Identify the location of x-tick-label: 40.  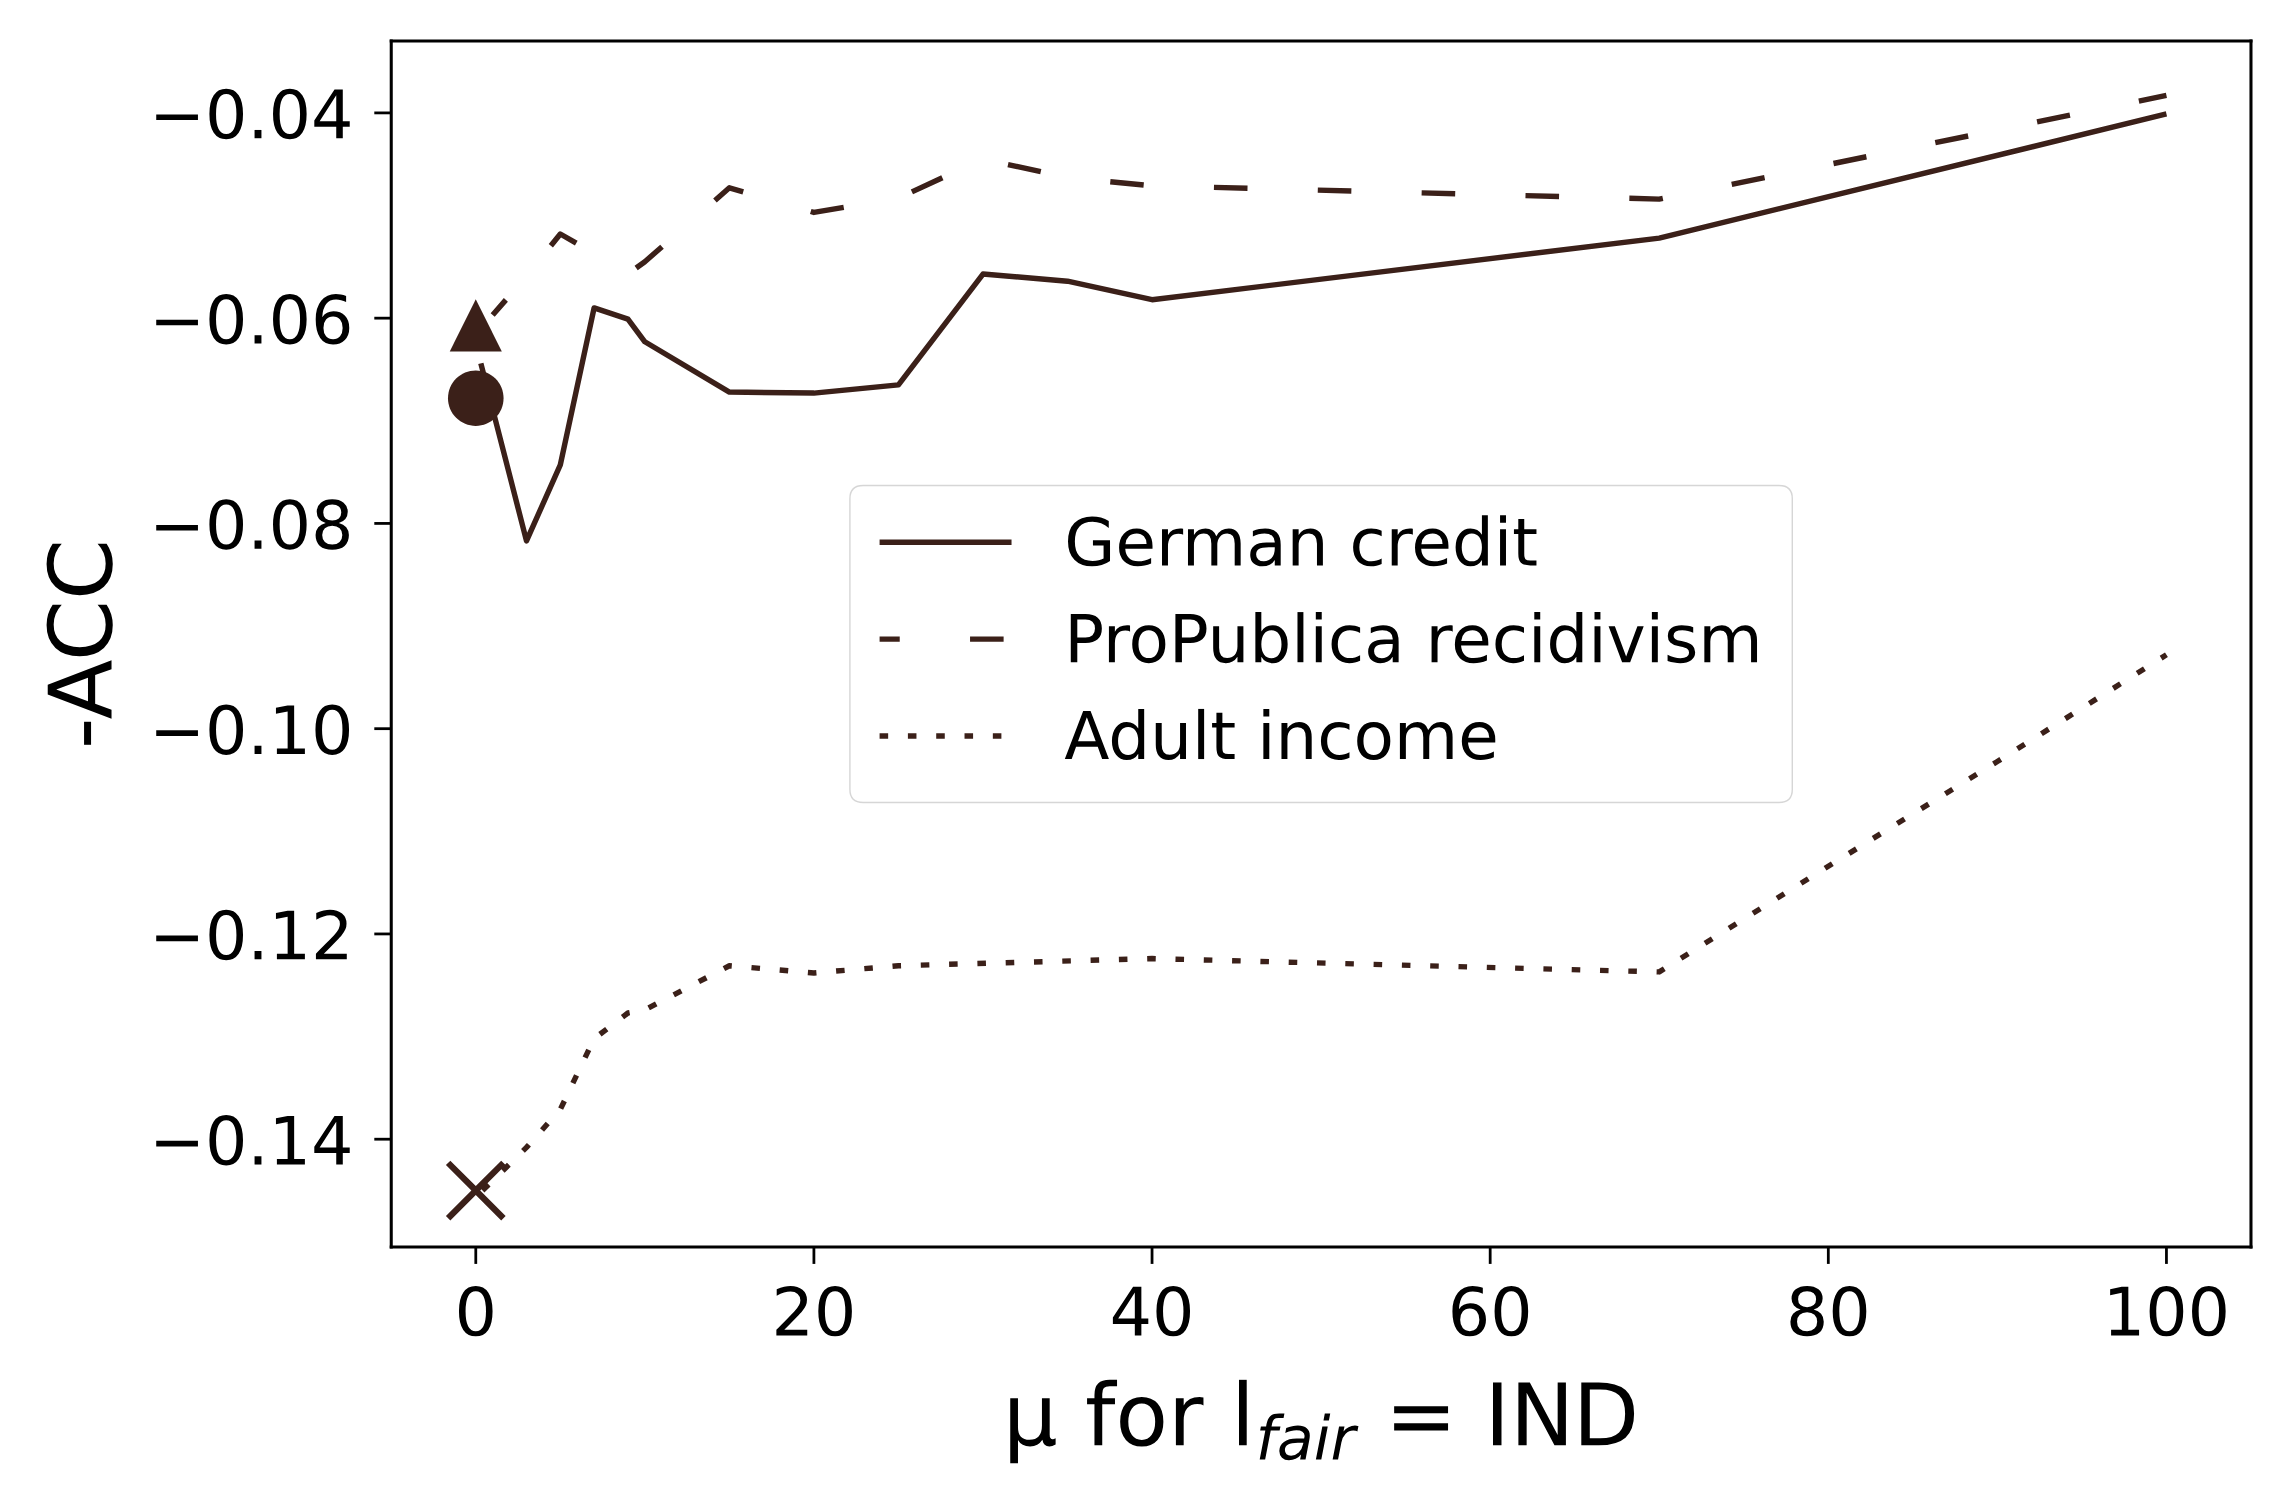
(1151, 1311).